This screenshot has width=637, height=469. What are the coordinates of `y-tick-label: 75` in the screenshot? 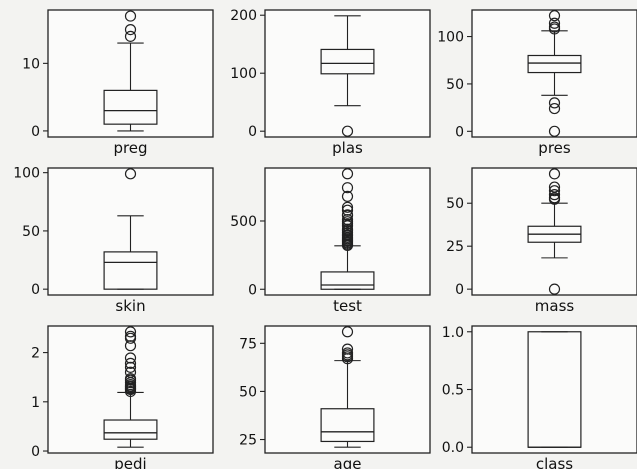 It's located at (248, 344).